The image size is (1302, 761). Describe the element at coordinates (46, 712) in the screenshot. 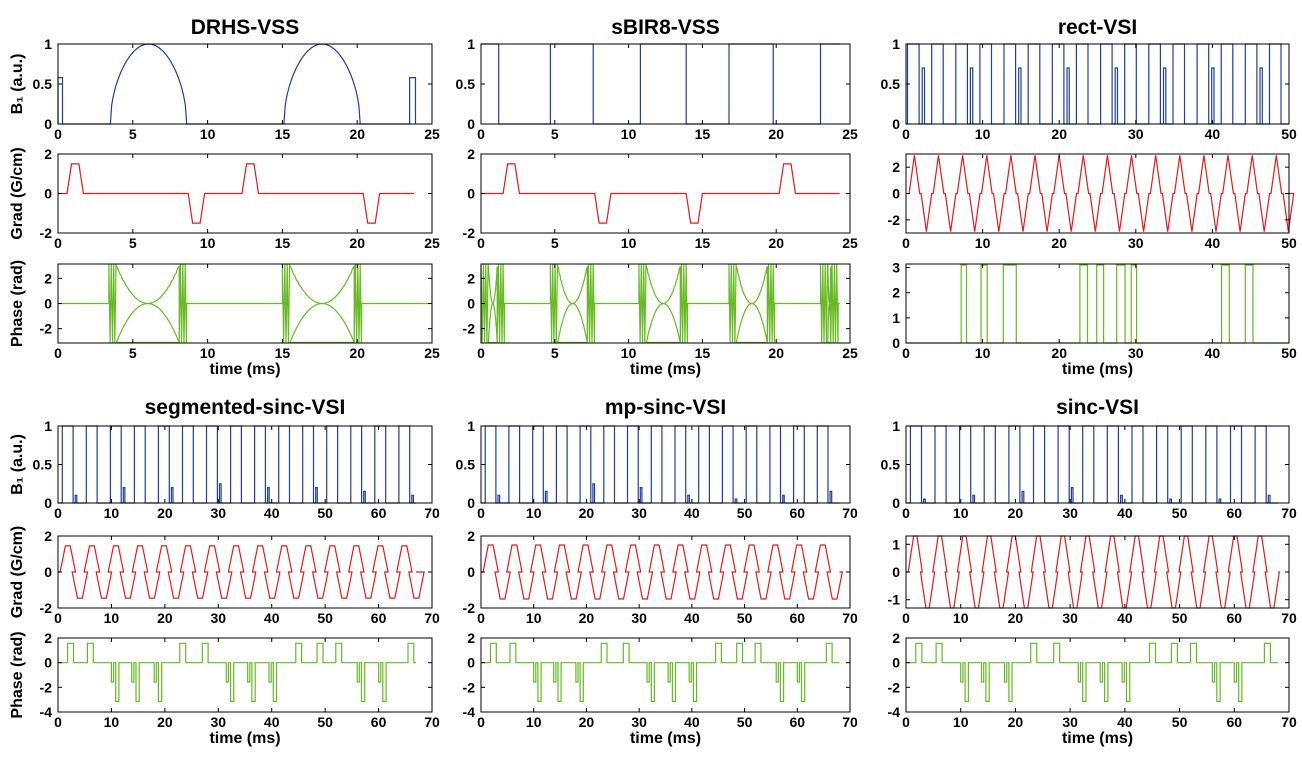

I see `y-tick-label: -4` at that location.